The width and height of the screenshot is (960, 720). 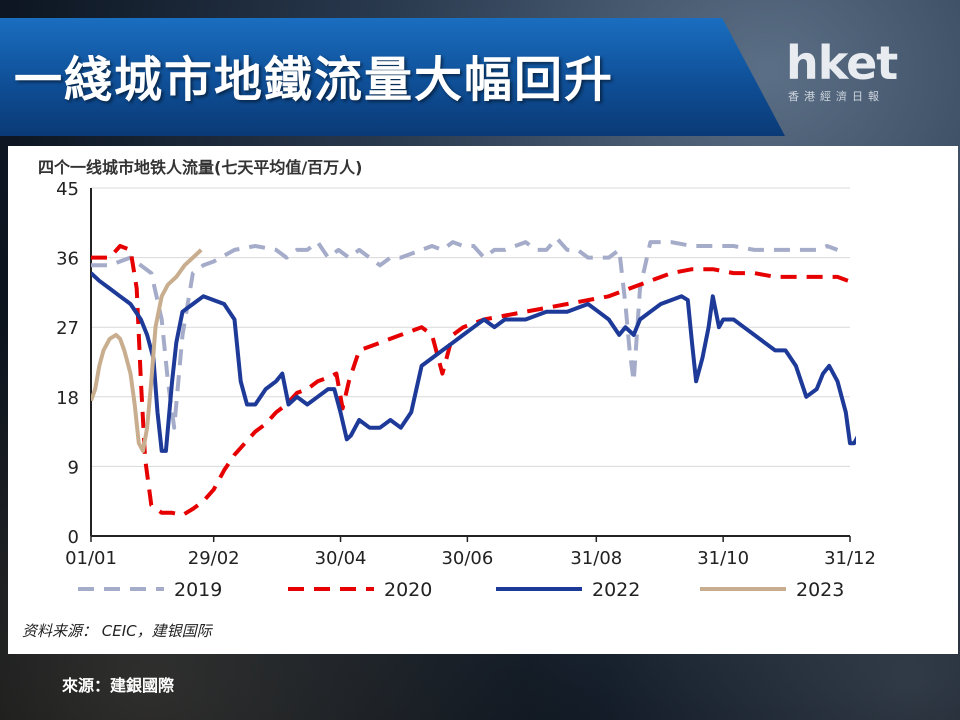 What do you see at coordinates (67, 398) in the screenshot?
I see `y-tick-label: 18` at bounding box center [67, 398].